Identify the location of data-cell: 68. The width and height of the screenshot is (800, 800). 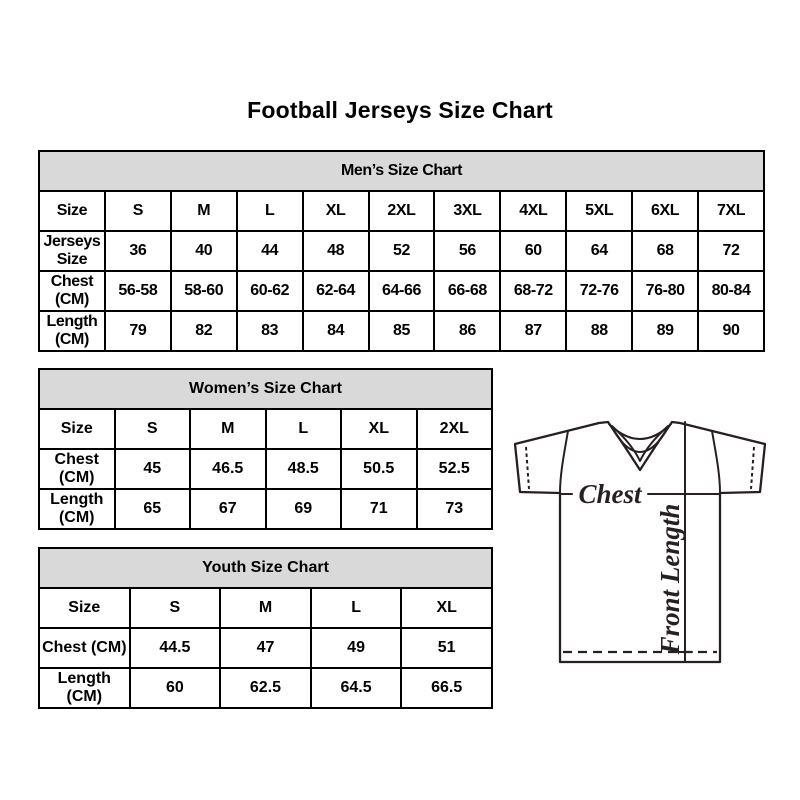
(665, 251).